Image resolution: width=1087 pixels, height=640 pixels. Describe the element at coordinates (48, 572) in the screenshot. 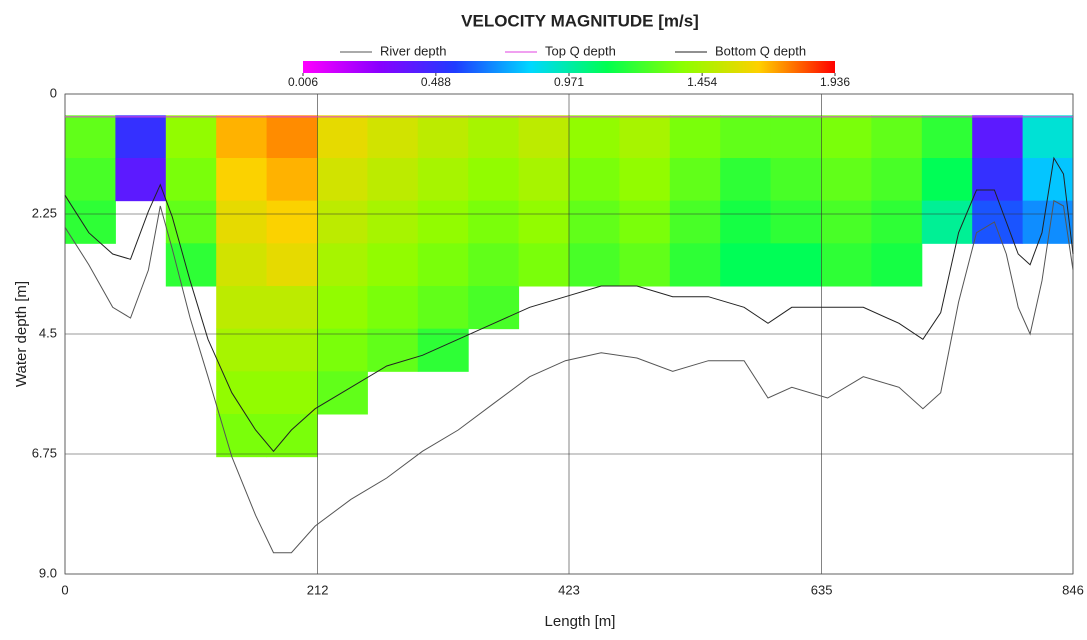

I see `y-tick-label: 9.0` at that location.